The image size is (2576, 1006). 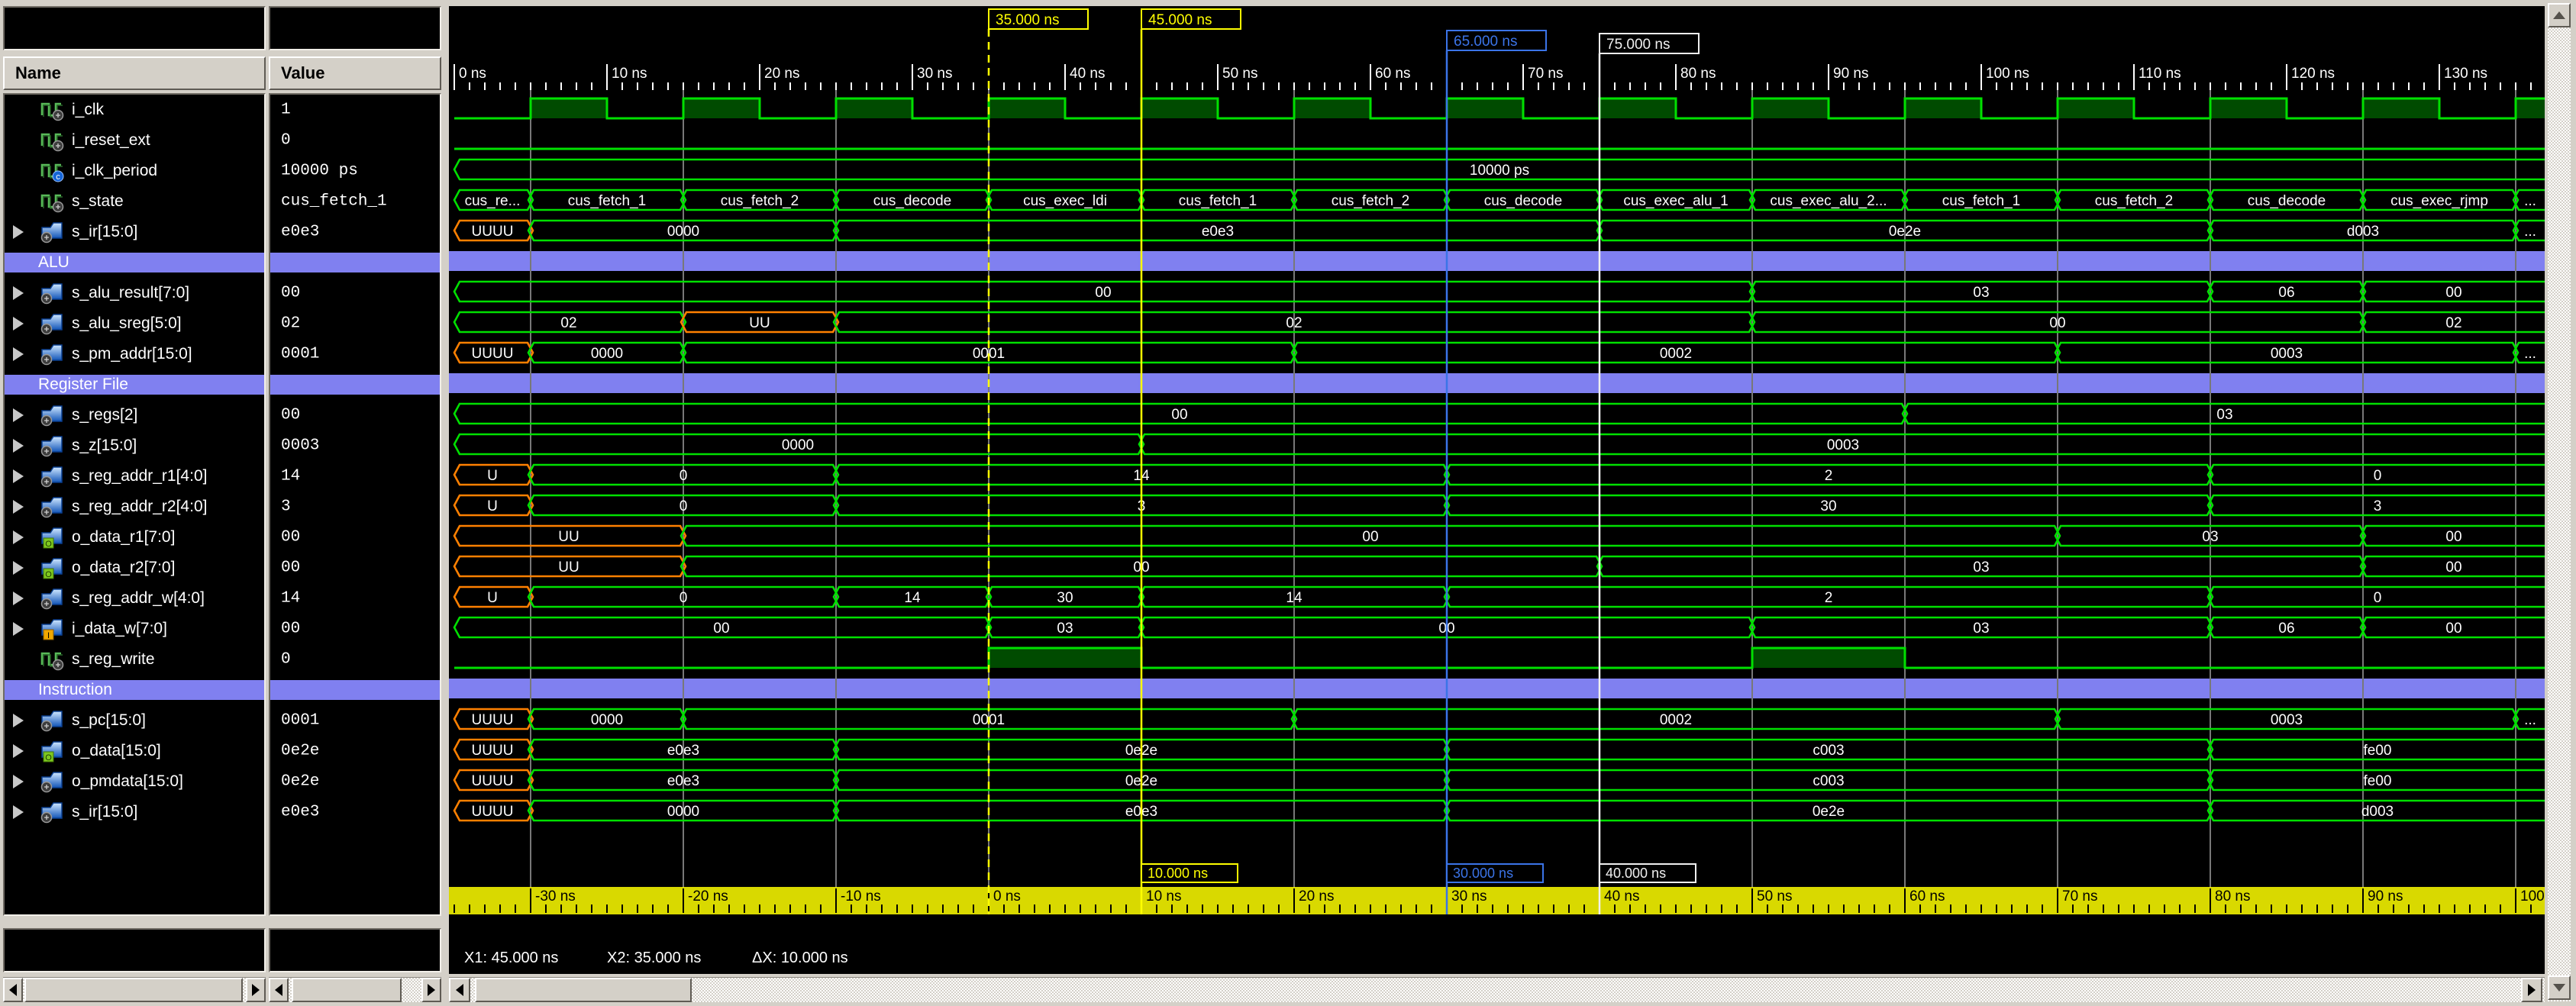 I want to click on svg-text: O, so click(x=48, y=758).